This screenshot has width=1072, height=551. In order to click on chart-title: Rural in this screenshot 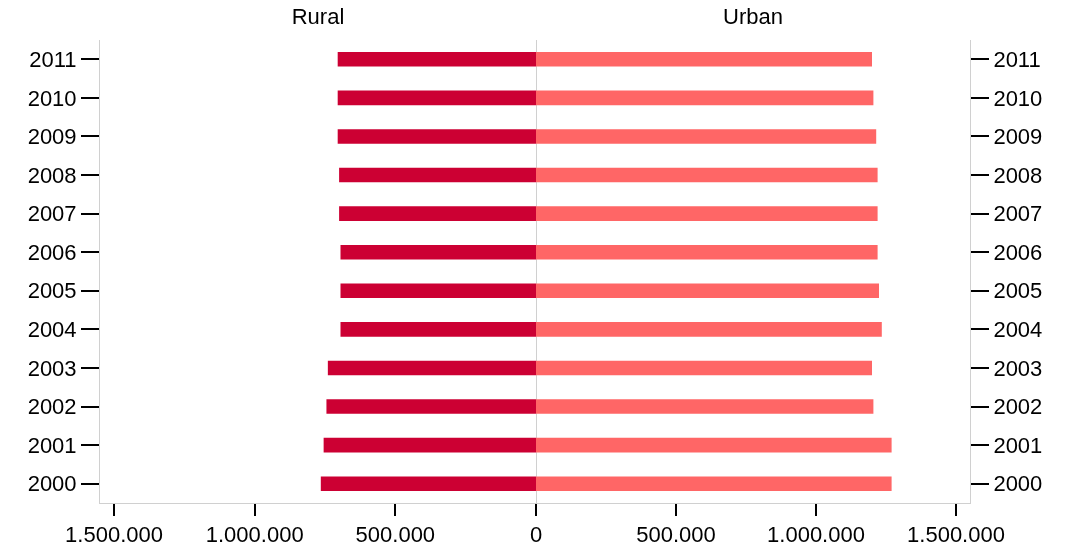, I will do `click(318, 16)`.